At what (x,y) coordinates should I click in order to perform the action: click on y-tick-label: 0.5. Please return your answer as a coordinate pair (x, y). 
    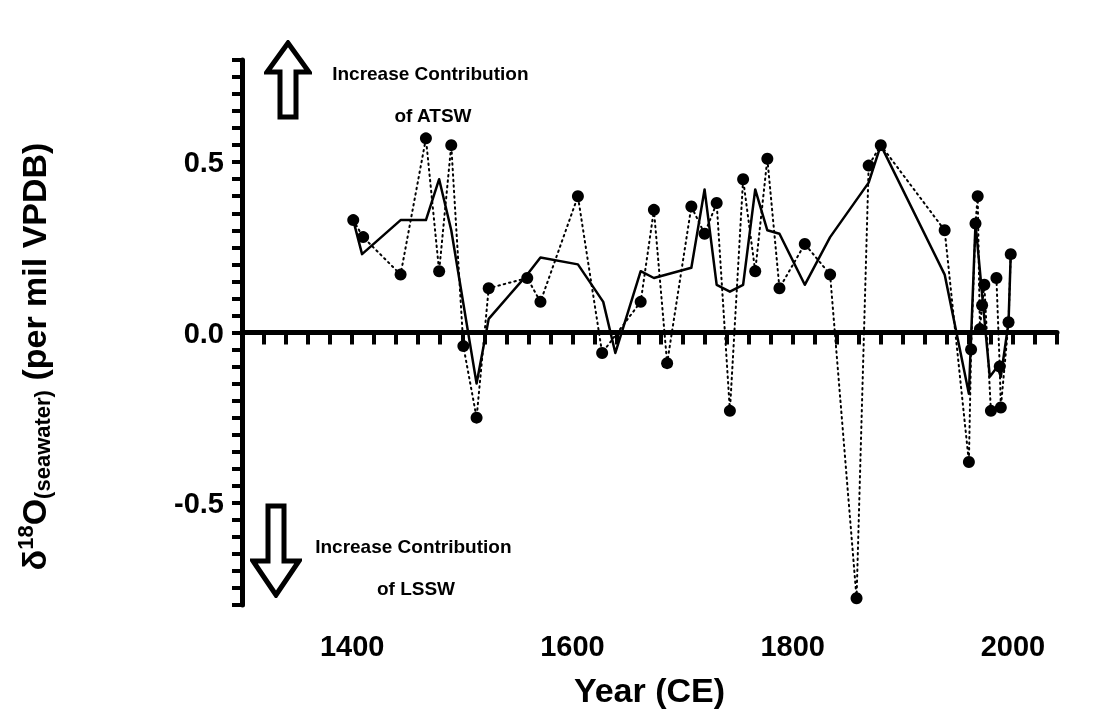
    Looking at the image, I should click on (203, 162).